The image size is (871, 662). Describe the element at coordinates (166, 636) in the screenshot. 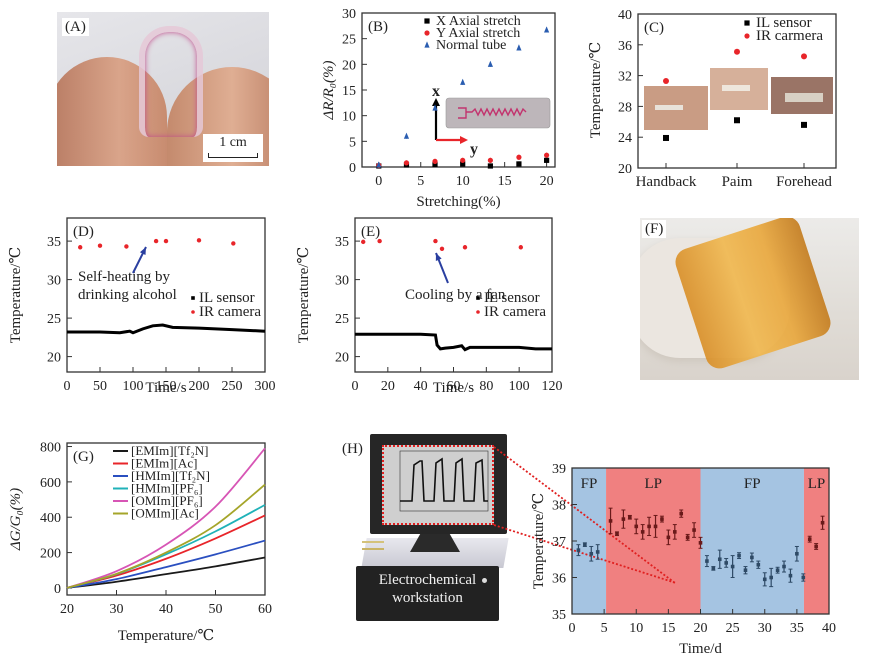

I see `x-axis-label-g: Temperature/℃` at that location.